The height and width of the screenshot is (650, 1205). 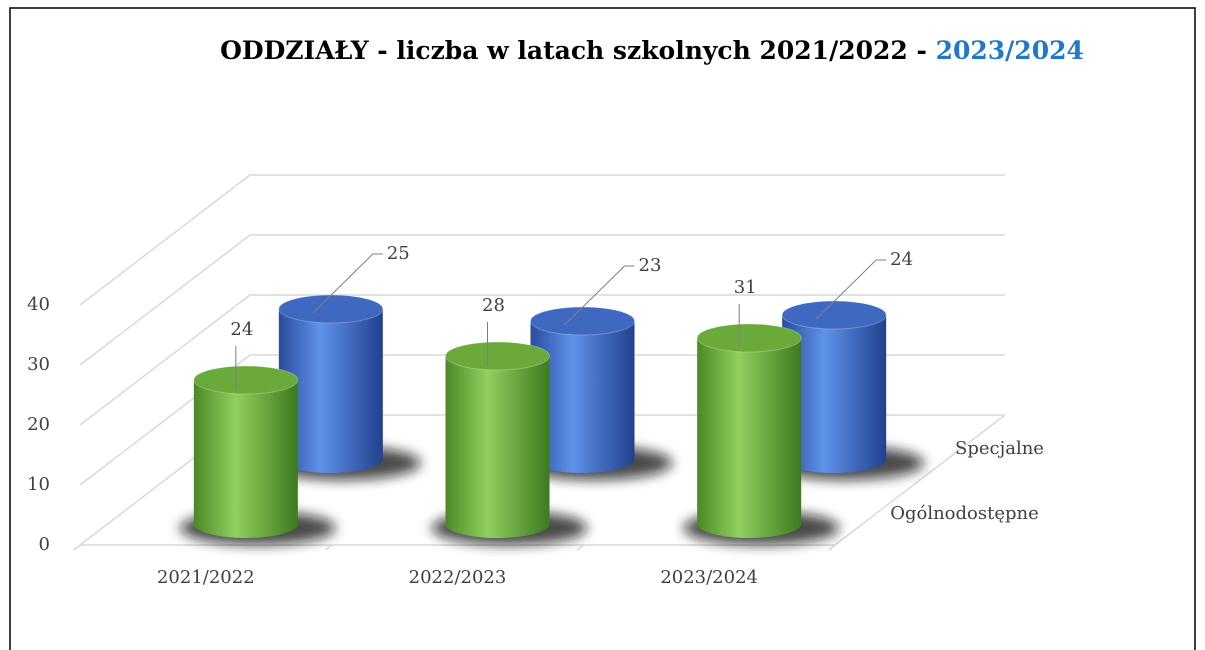 What do you see at coordinates (964, 513) in the screenshot?
I see `legend-label: Ogólnodostępne` at bounding box center [964, 513].